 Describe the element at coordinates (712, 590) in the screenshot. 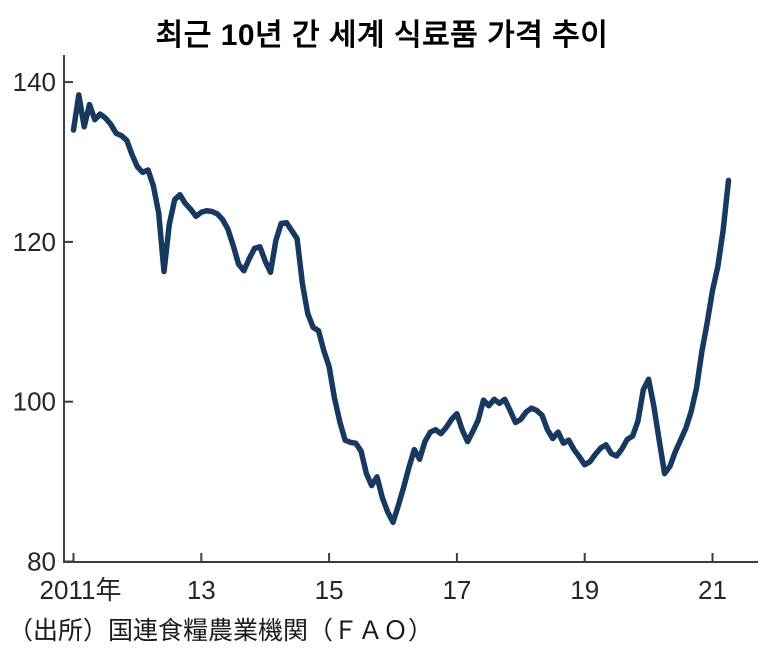

I see `x-tick-label: 21` at that location.